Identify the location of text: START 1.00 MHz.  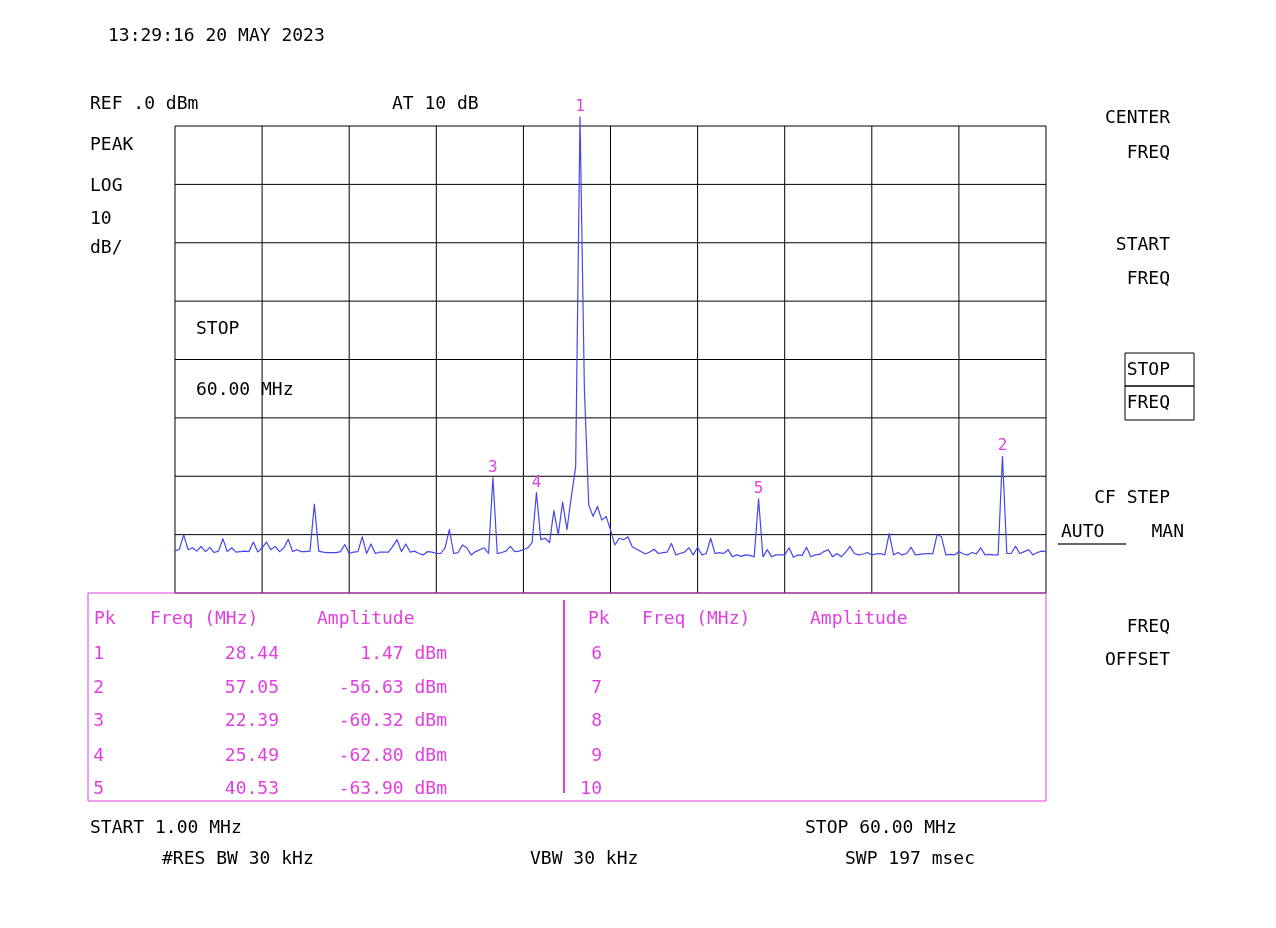
(166, 826).